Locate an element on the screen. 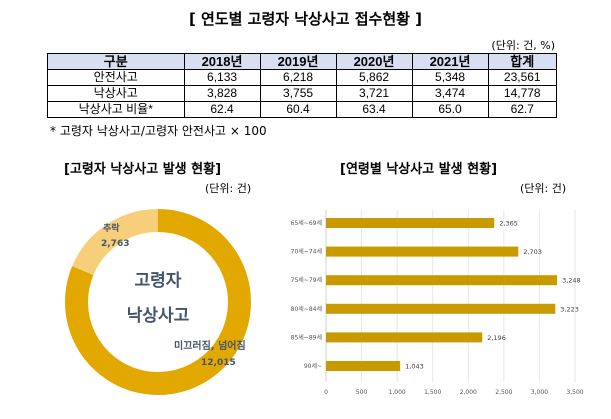 This screenshot has width=611, height=419. cell: 낙상사고 비율* is located at coordinates (116, 109).